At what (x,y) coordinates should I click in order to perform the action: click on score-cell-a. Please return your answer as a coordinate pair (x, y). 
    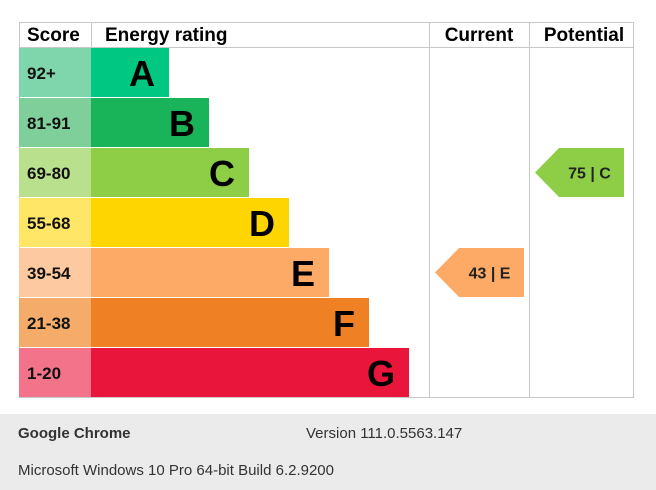
    Looking at the image, I should click on (55, 72).